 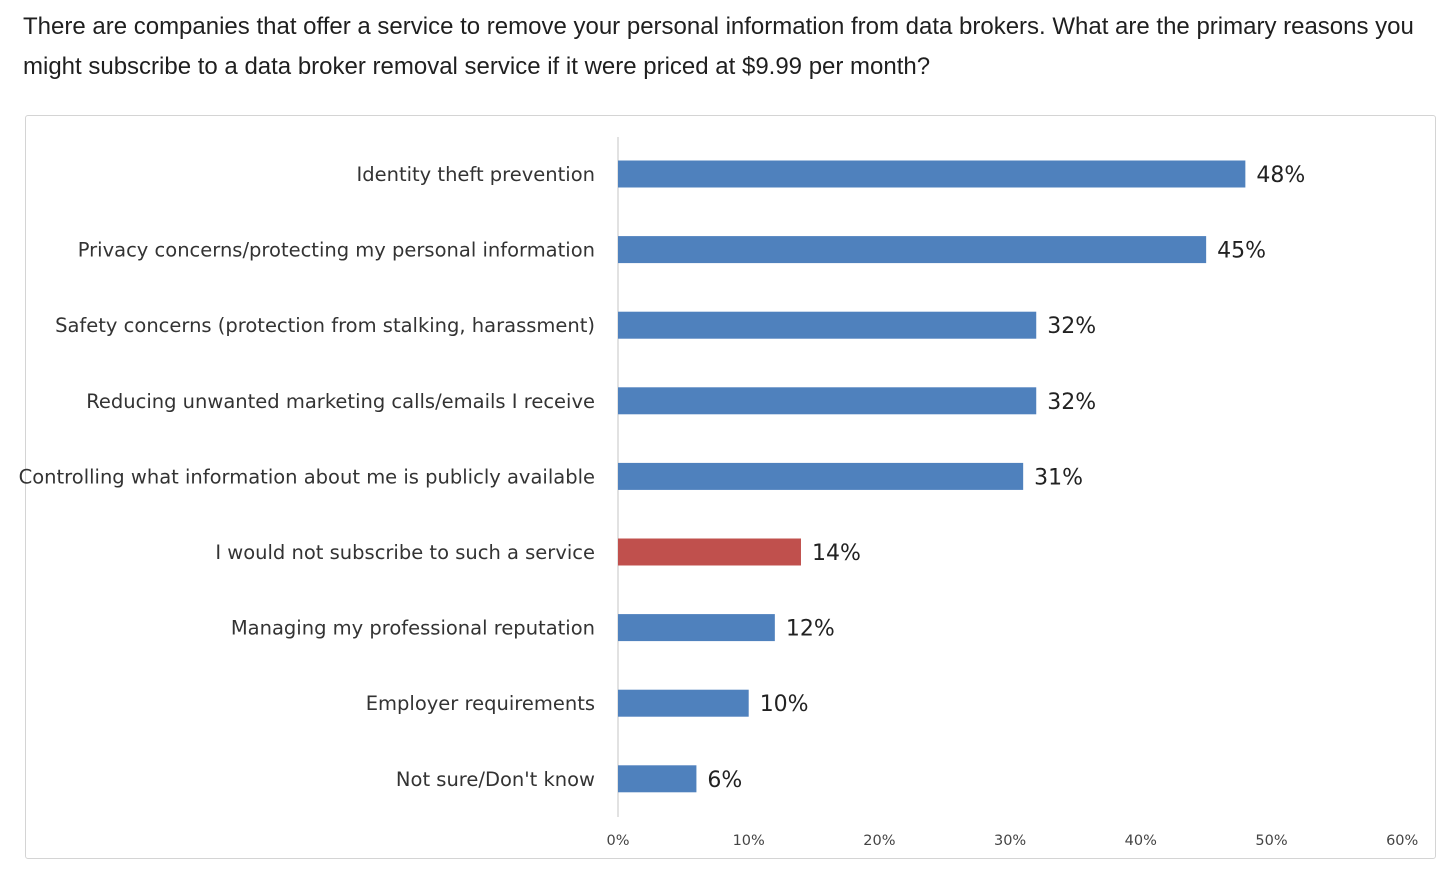 What do you see at coordinates (1271, 841) in the screenshot?
I see `x-tick-label: 50%` at bounding box center [1271, 841].